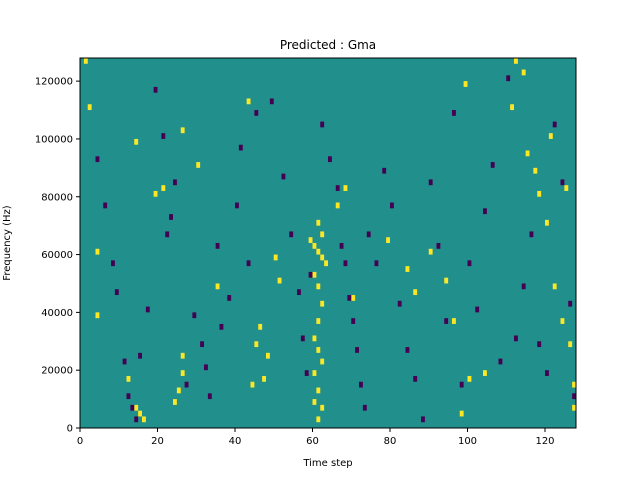 This screenshot has height=480, width=640. I want to click on y-tick-label: 20000, so click(57, 371).